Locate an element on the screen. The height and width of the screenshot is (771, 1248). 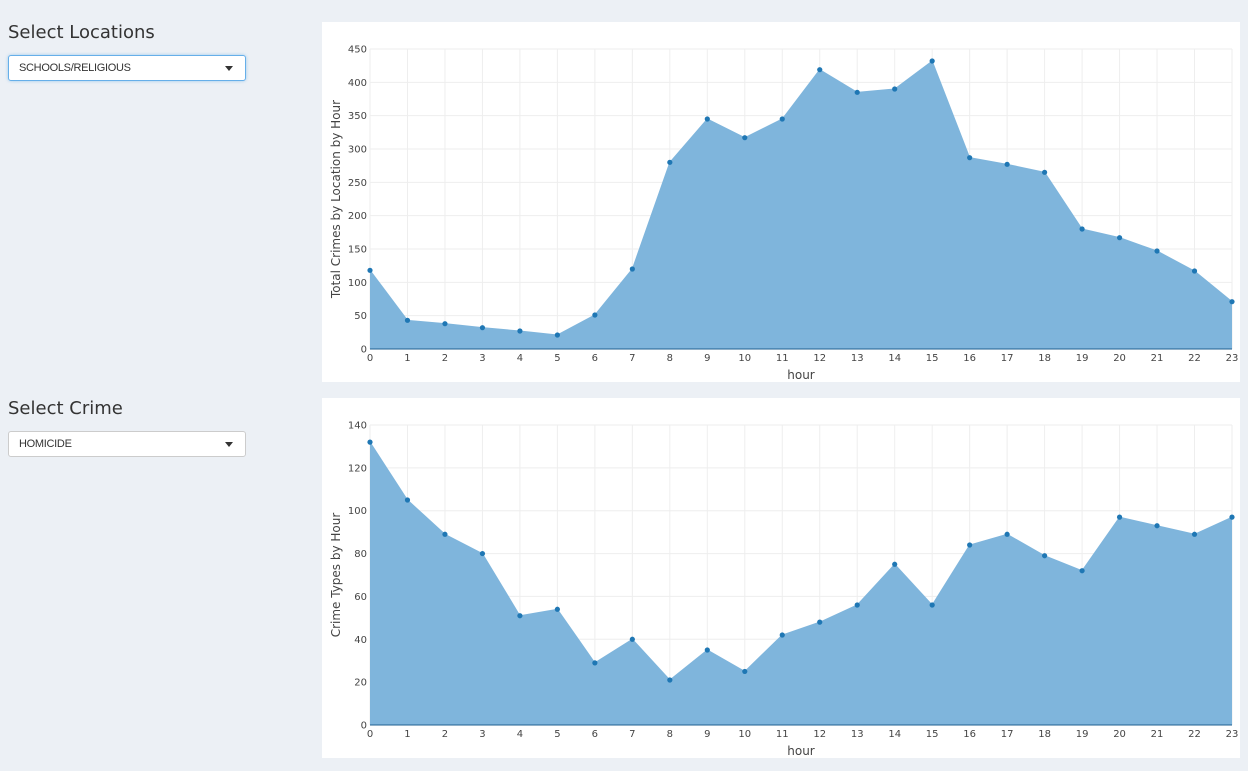
x-tick-label: 22 is located at coordinates (1194, 734).